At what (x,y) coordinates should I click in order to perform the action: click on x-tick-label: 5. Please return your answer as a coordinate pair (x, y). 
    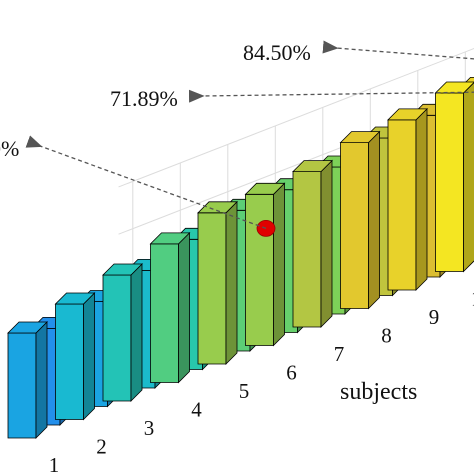
    Looking at the image, I should click on (244, 391).